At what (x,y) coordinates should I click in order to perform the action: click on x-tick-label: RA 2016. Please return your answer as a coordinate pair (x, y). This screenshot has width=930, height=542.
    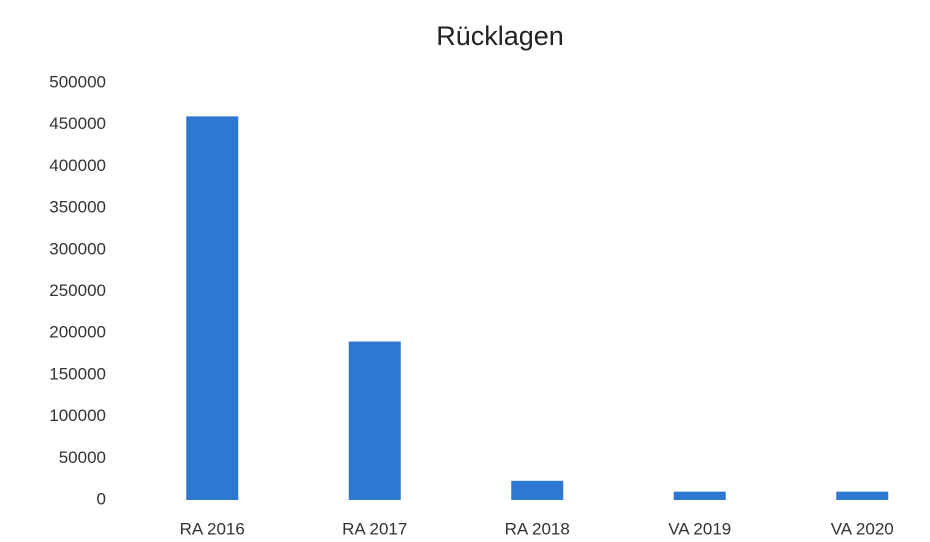
    Looking at the image, I should click on (212, 528).